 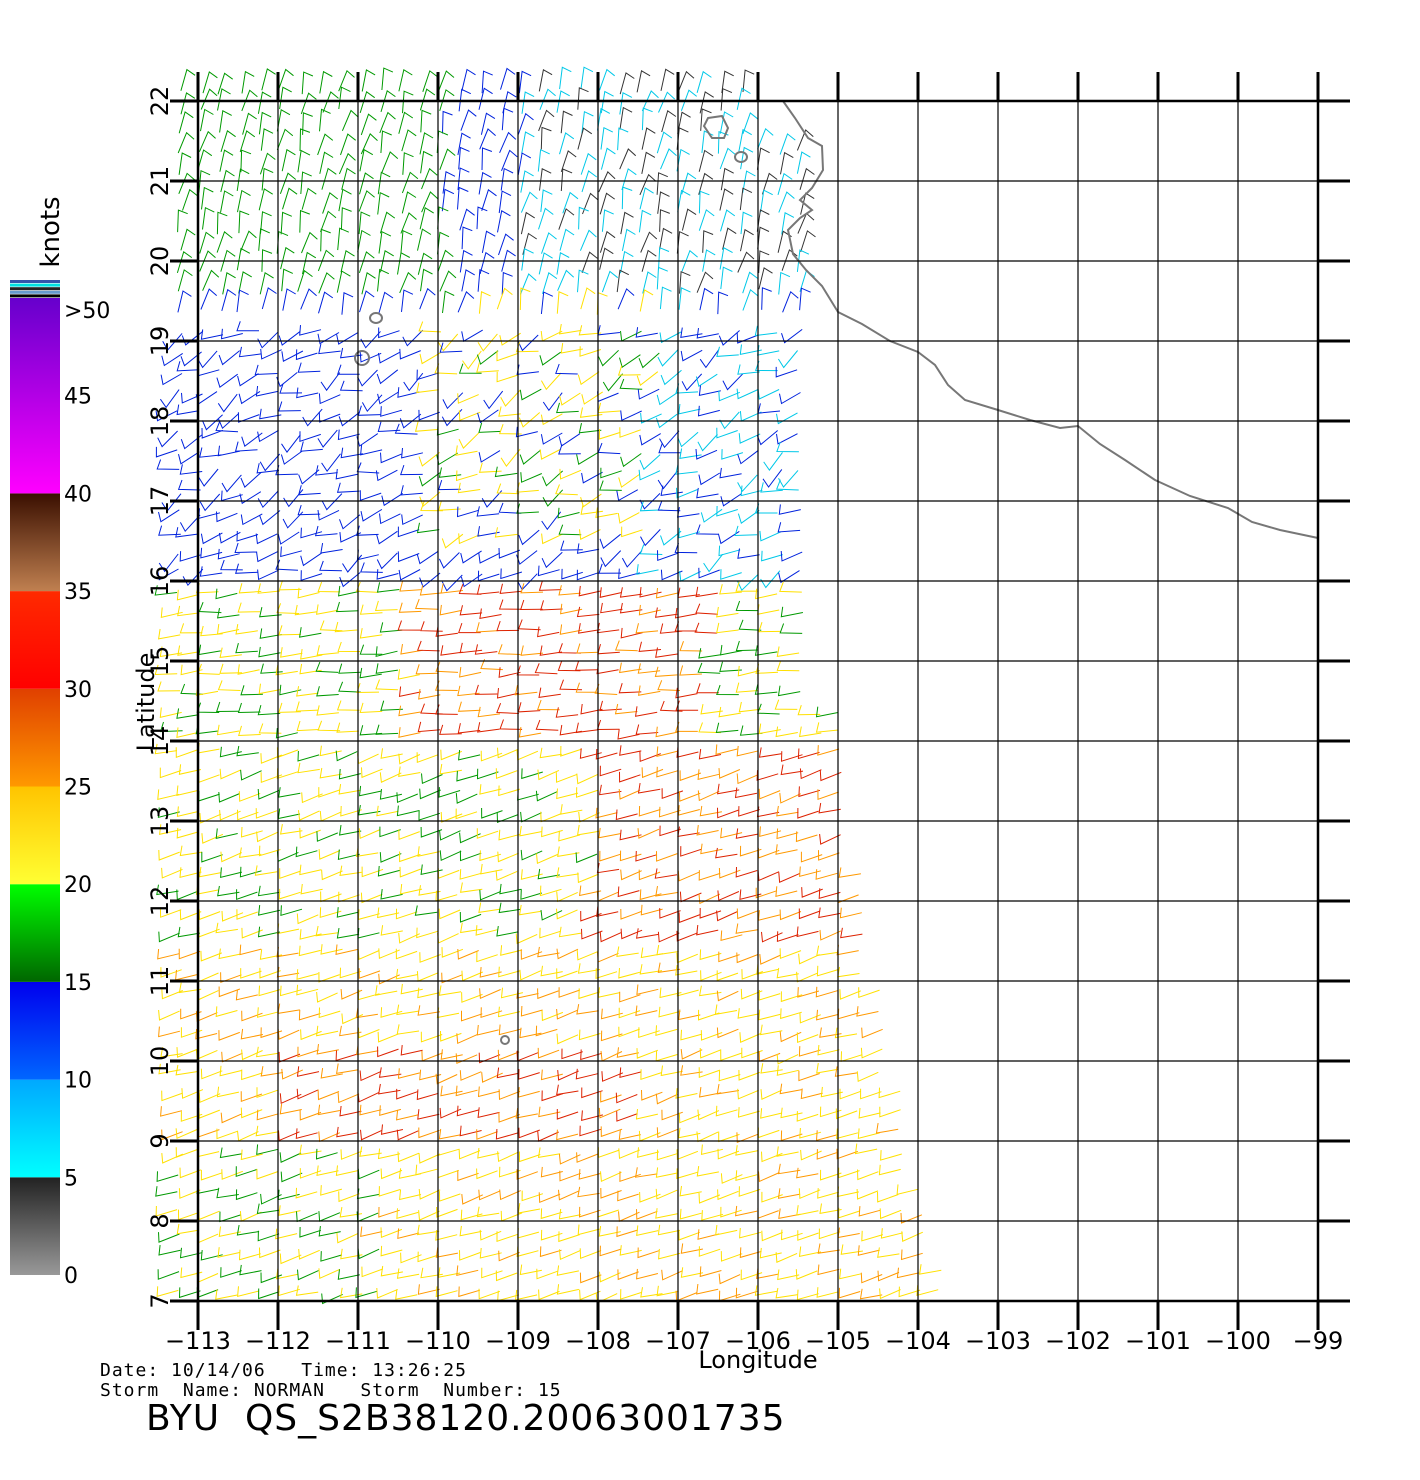 I want to click on legend-title: knots, so click(x=51, y=231).